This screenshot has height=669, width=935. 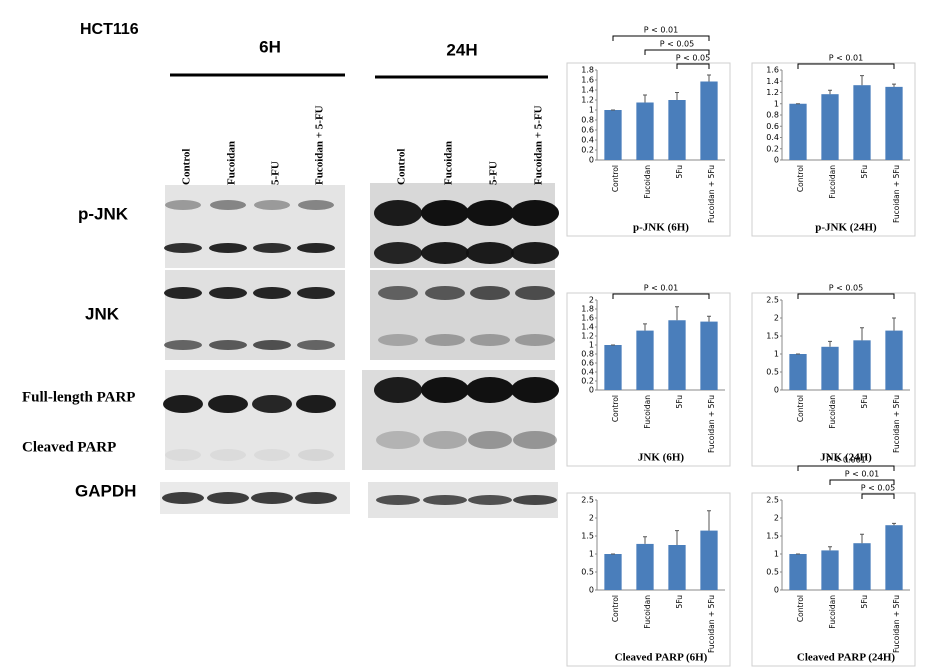 I want to click on timepoint: 24H, so click(x=461, y=49).